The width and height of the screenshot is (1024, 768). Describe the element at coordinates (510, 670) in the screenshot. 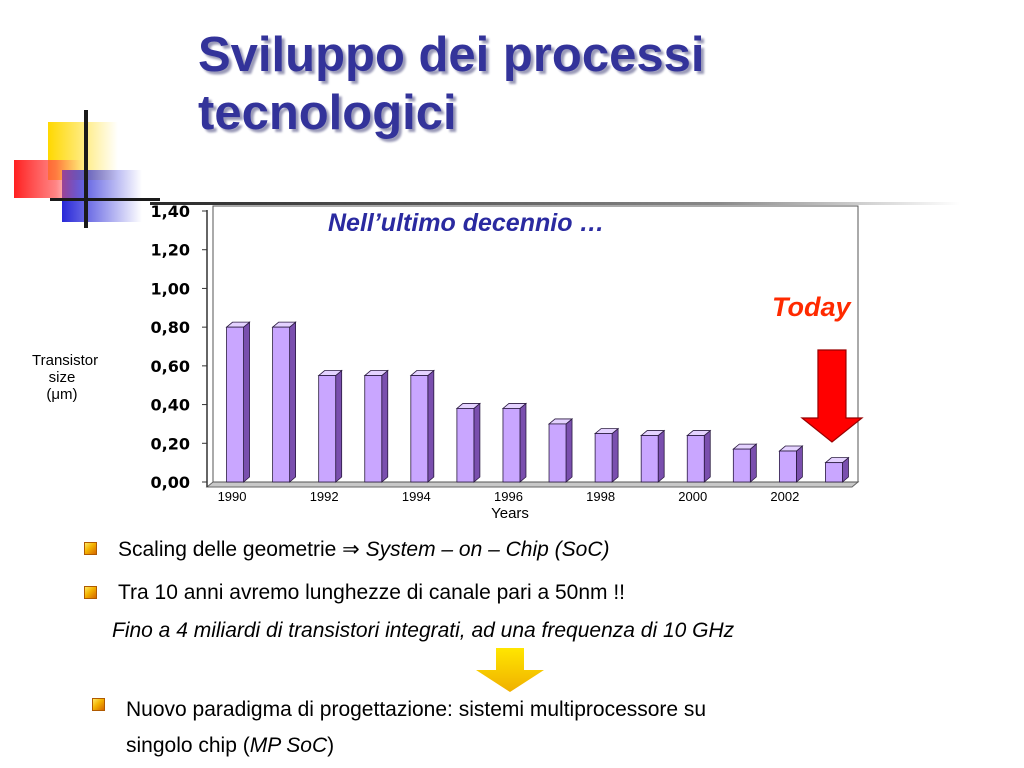

I see `down-arrow-icon` at that location.